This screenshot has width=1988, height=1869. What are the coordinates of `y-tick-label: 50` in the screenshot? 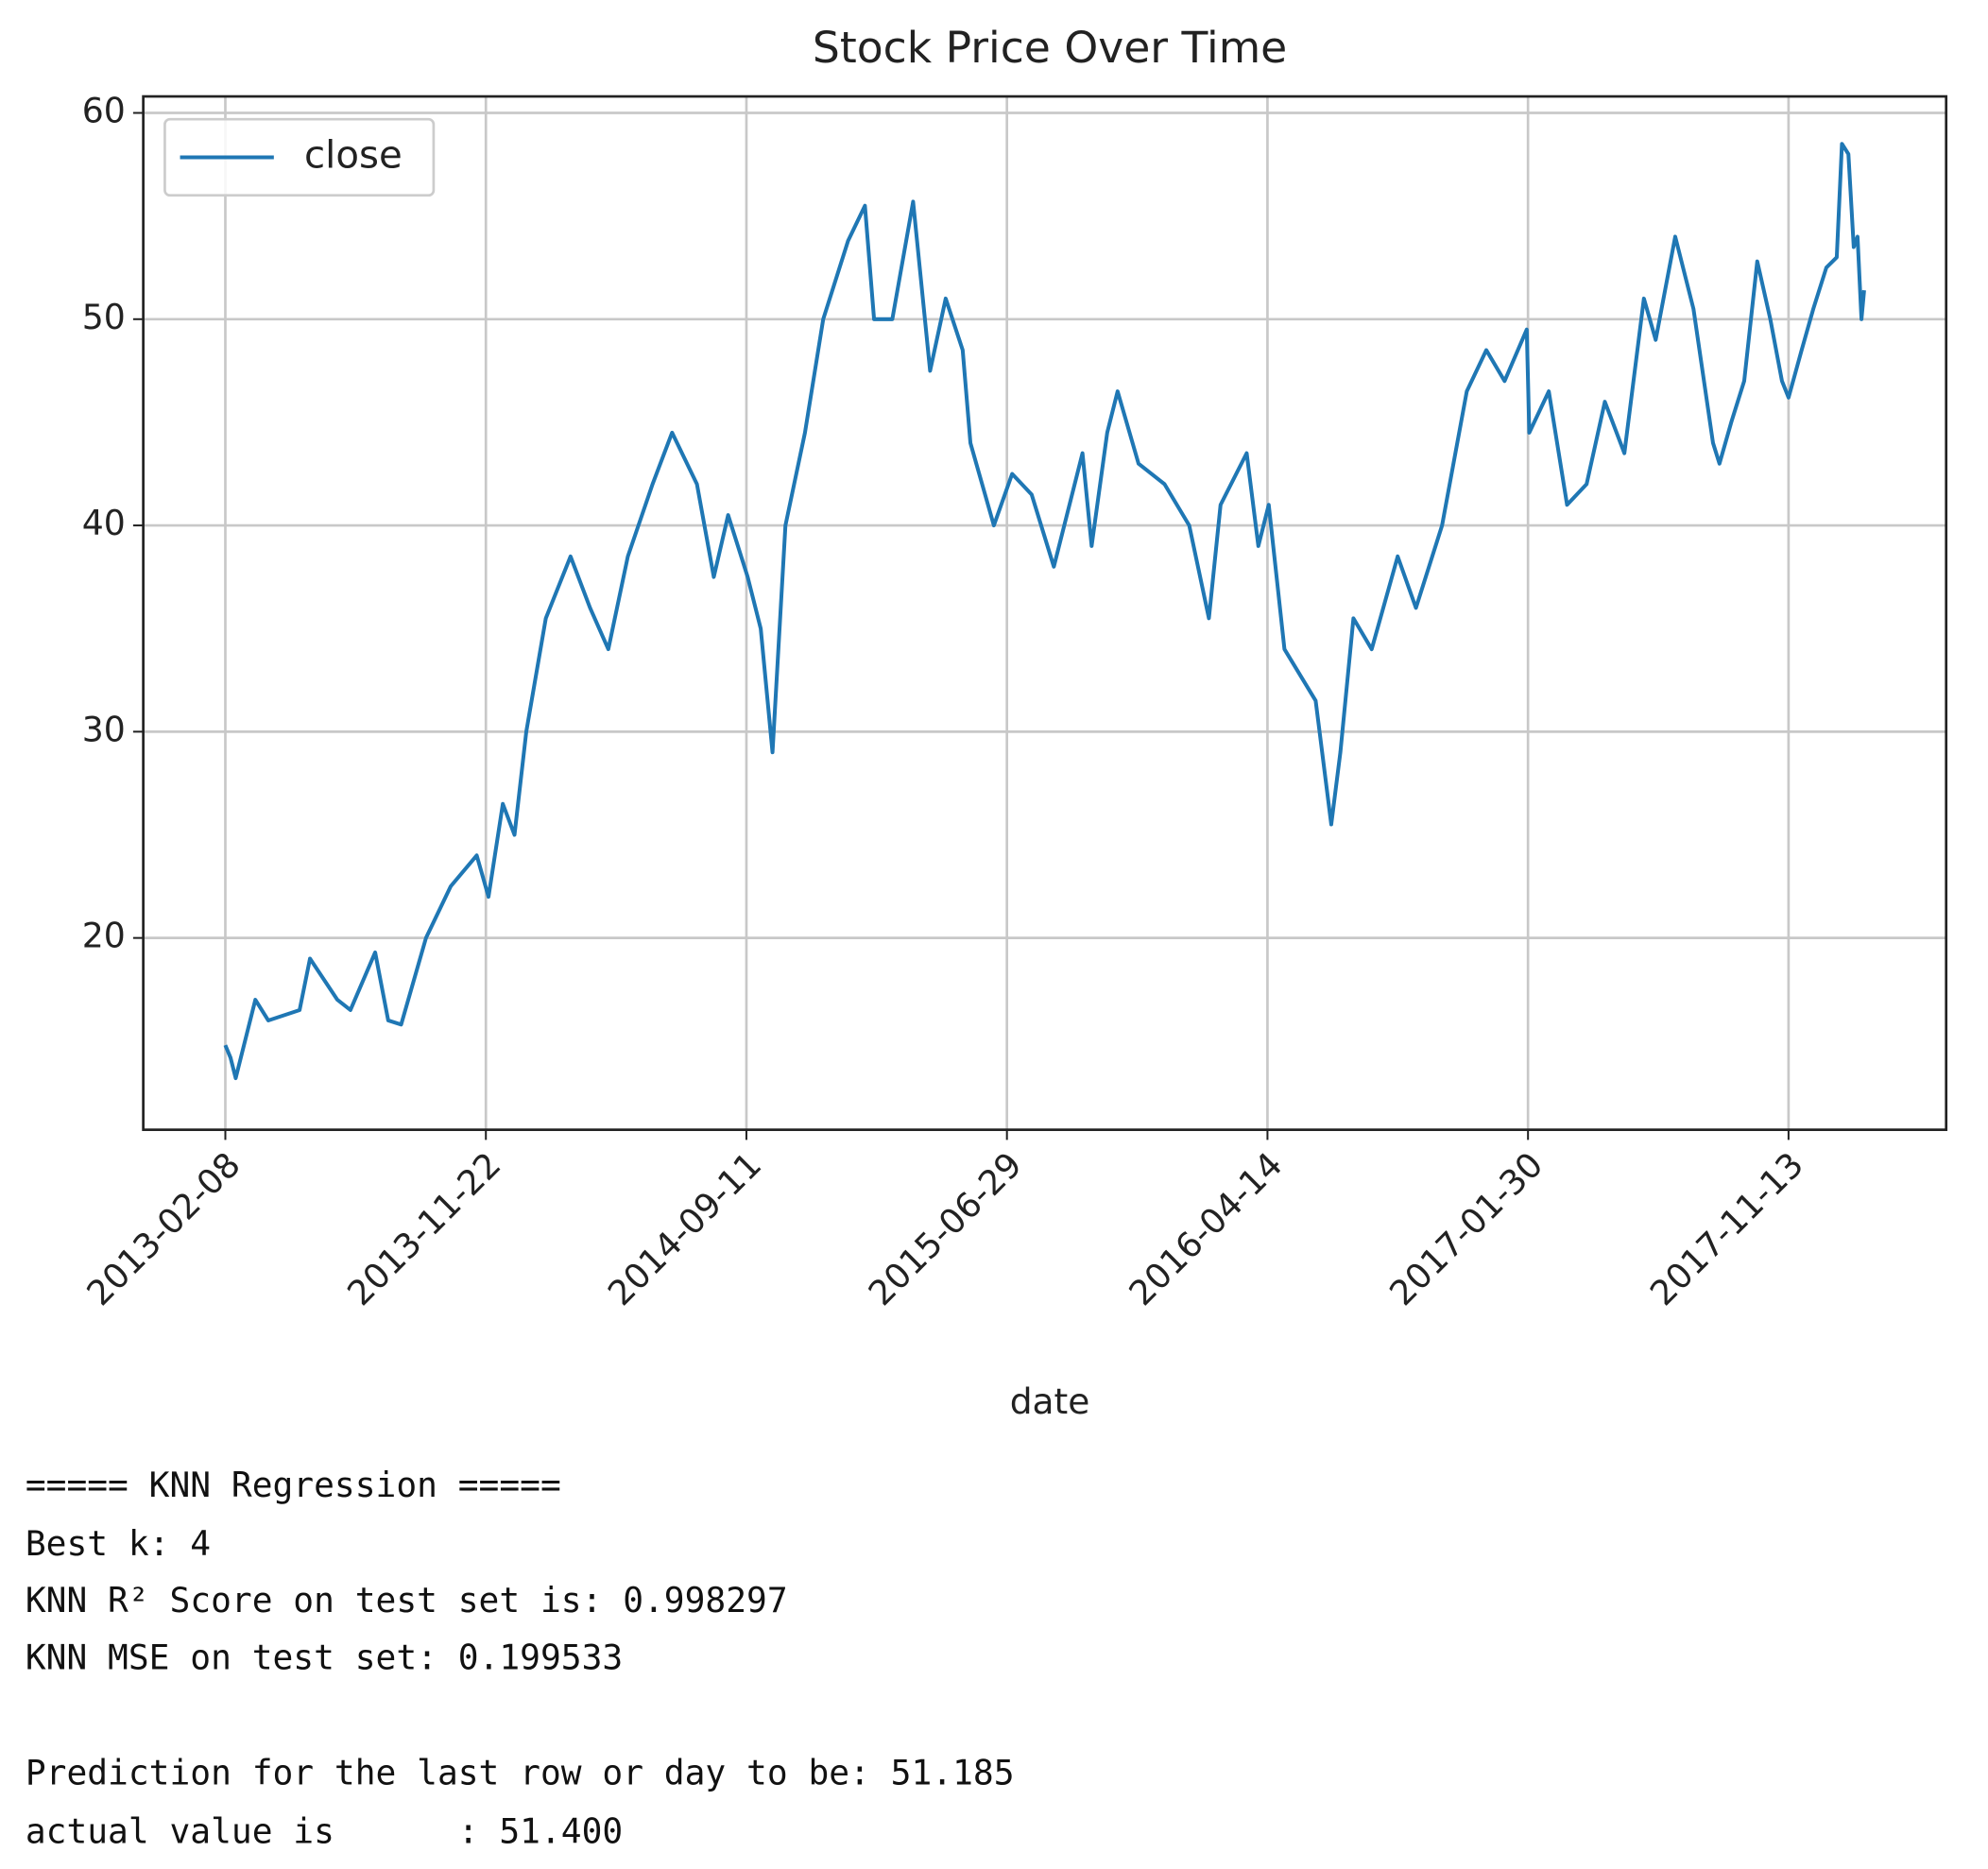 It's located at (104, 317).